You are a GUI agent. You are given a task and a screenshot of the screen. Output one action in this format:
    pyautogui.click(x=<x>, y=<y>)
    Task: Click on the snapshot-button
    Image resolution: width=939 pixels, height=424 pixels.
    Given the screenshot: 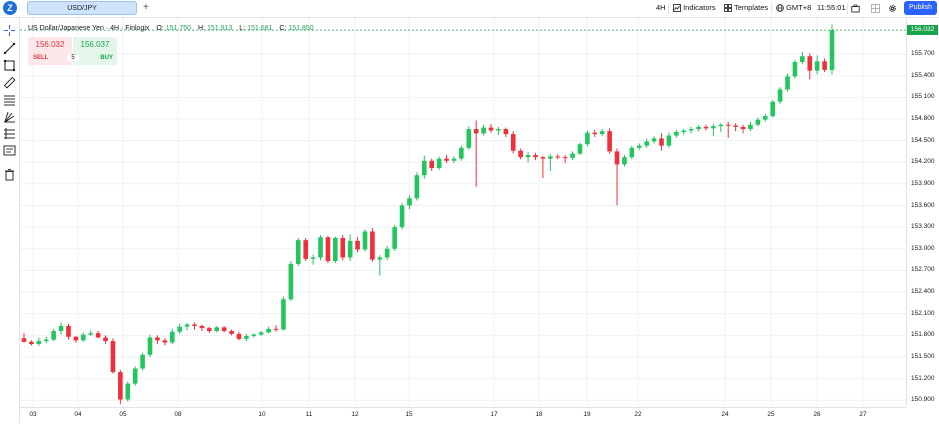 What is the action you would take?
    pyautogui.click(x=855, y=8)
    